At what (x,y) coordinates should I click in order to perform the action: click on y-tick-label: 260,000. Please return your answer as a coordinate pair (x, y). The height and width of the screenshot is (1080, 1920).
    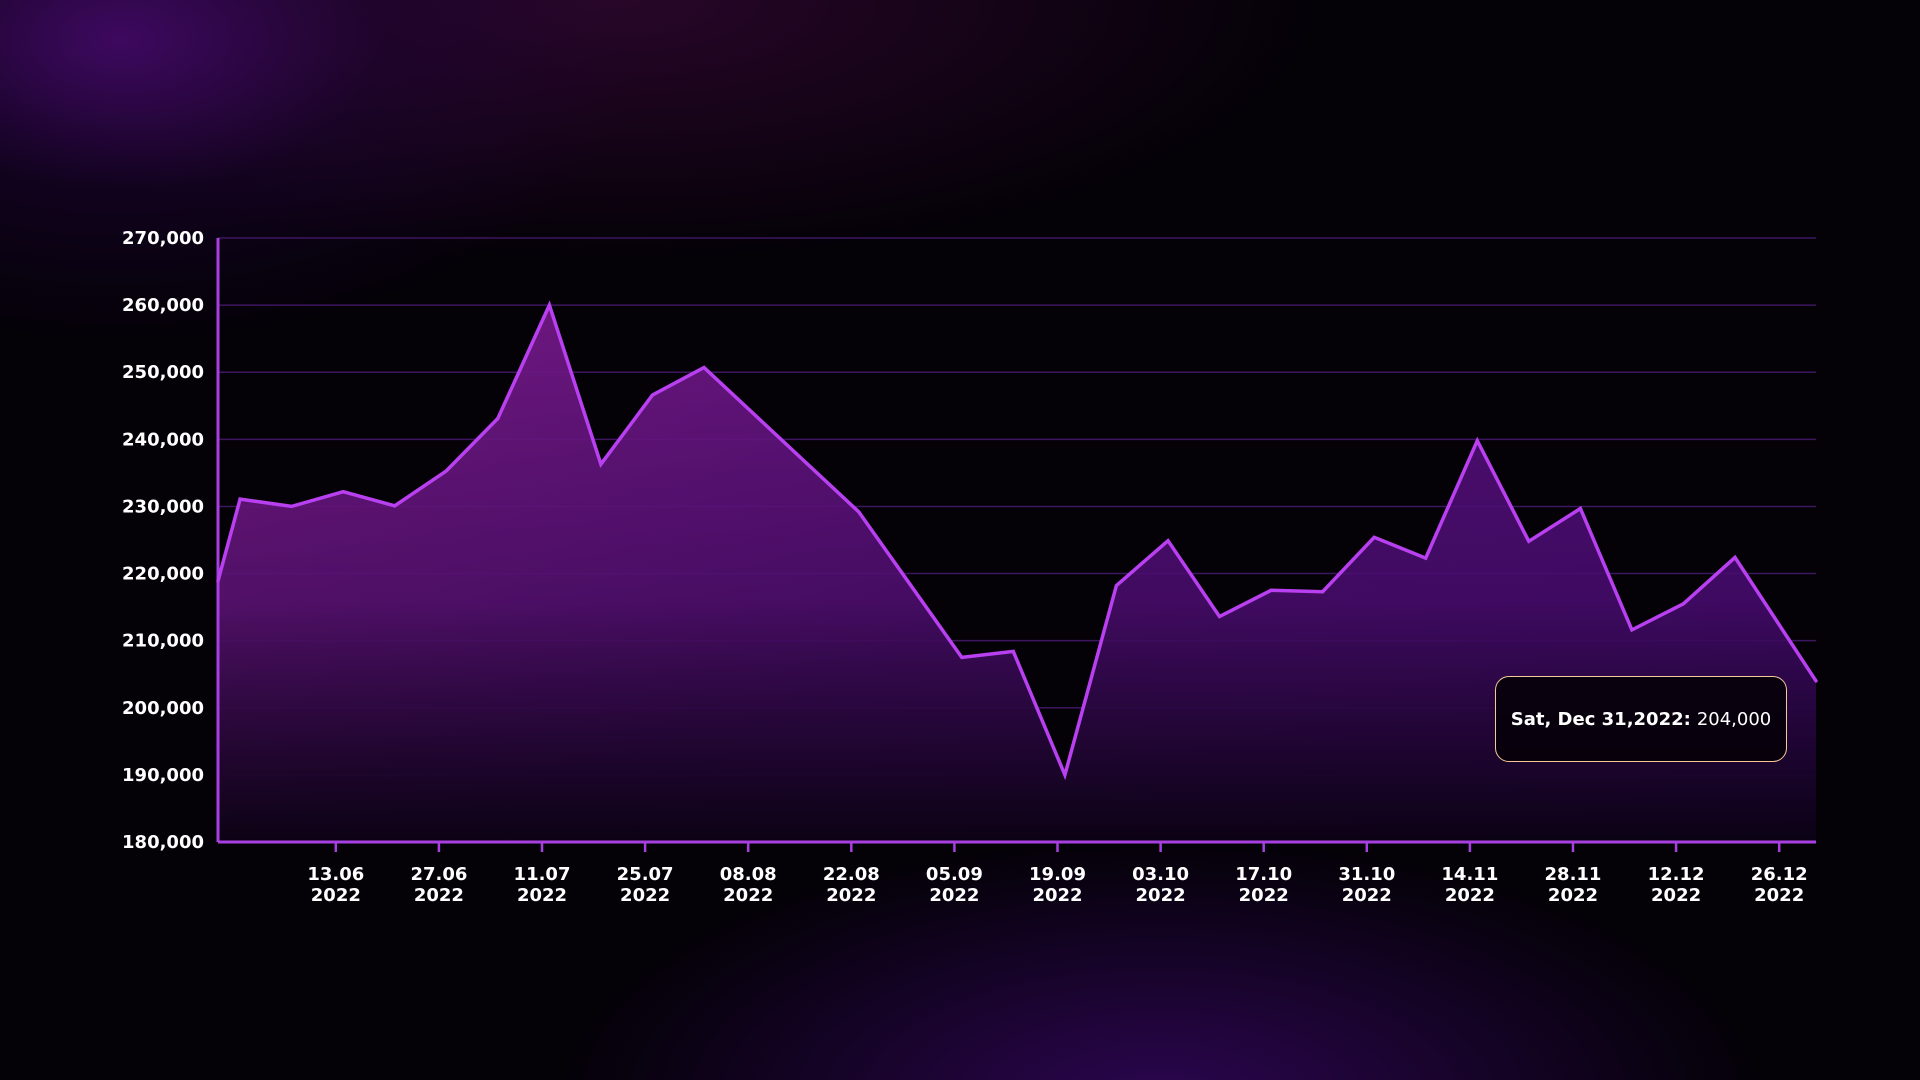
    Looking at the image, I should click on (163, 305).